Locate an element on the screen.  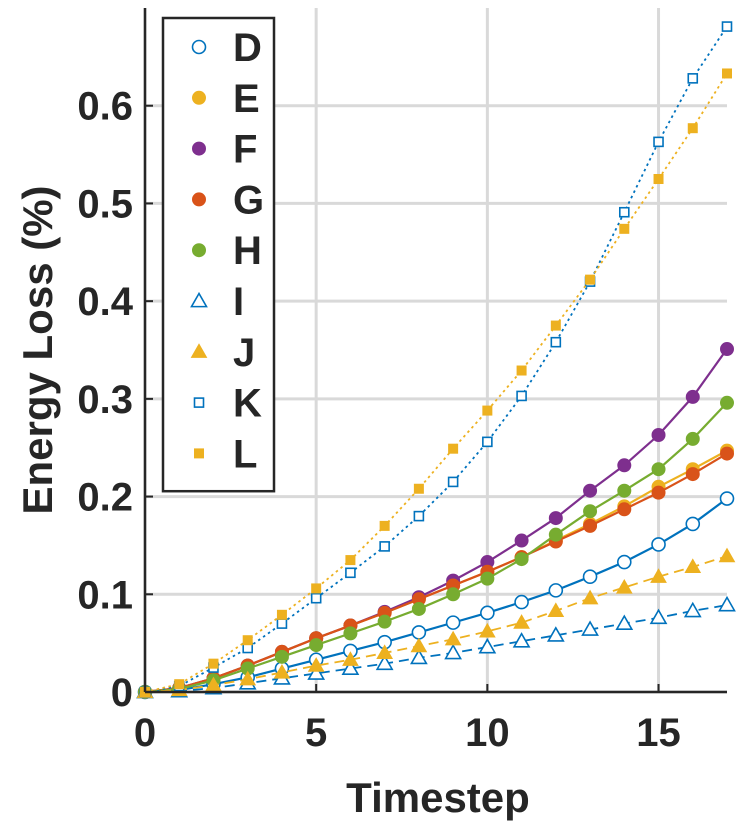
x-tick-label: 15 is located at coordinates (658, 733).